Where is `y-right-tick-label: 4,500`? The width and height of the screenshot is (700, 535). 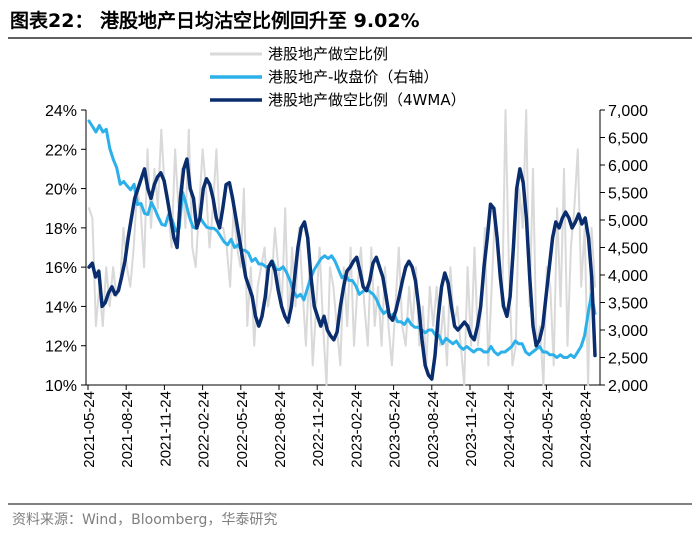
y-right-tick-label: 4,500 is located at coordinates (628, 249).